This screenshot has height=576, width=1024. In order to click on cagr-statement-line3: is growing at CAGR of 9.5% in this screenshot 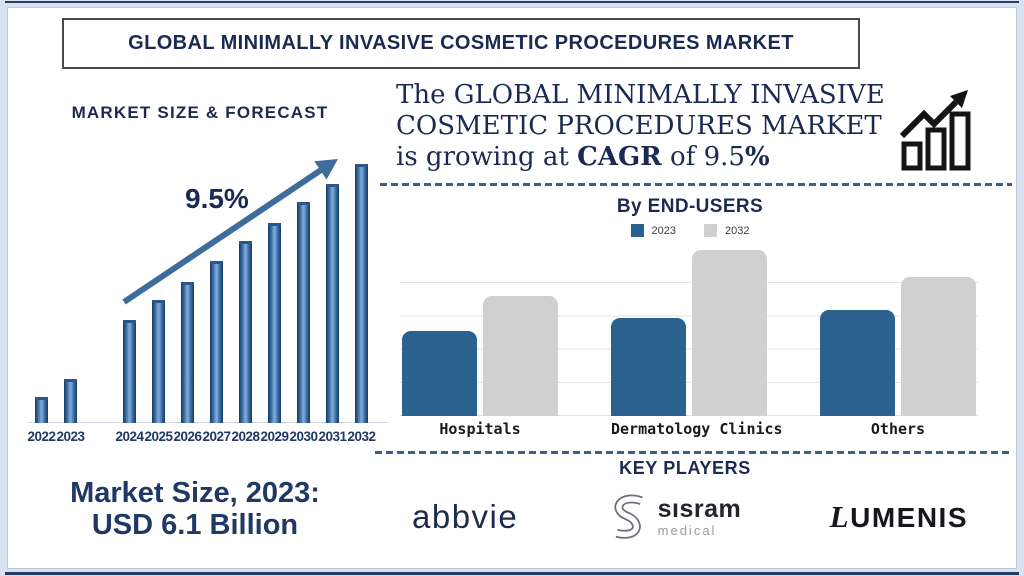, I will do `click(583, 157)`.